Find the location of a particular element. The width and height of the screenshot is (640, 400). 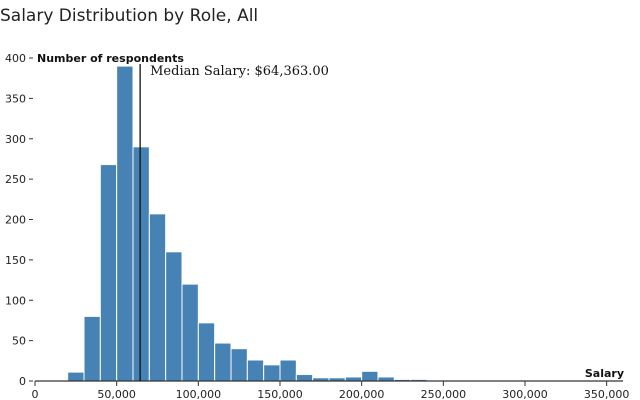

y-tick-label: 400 is located at coordinates (15, 58).